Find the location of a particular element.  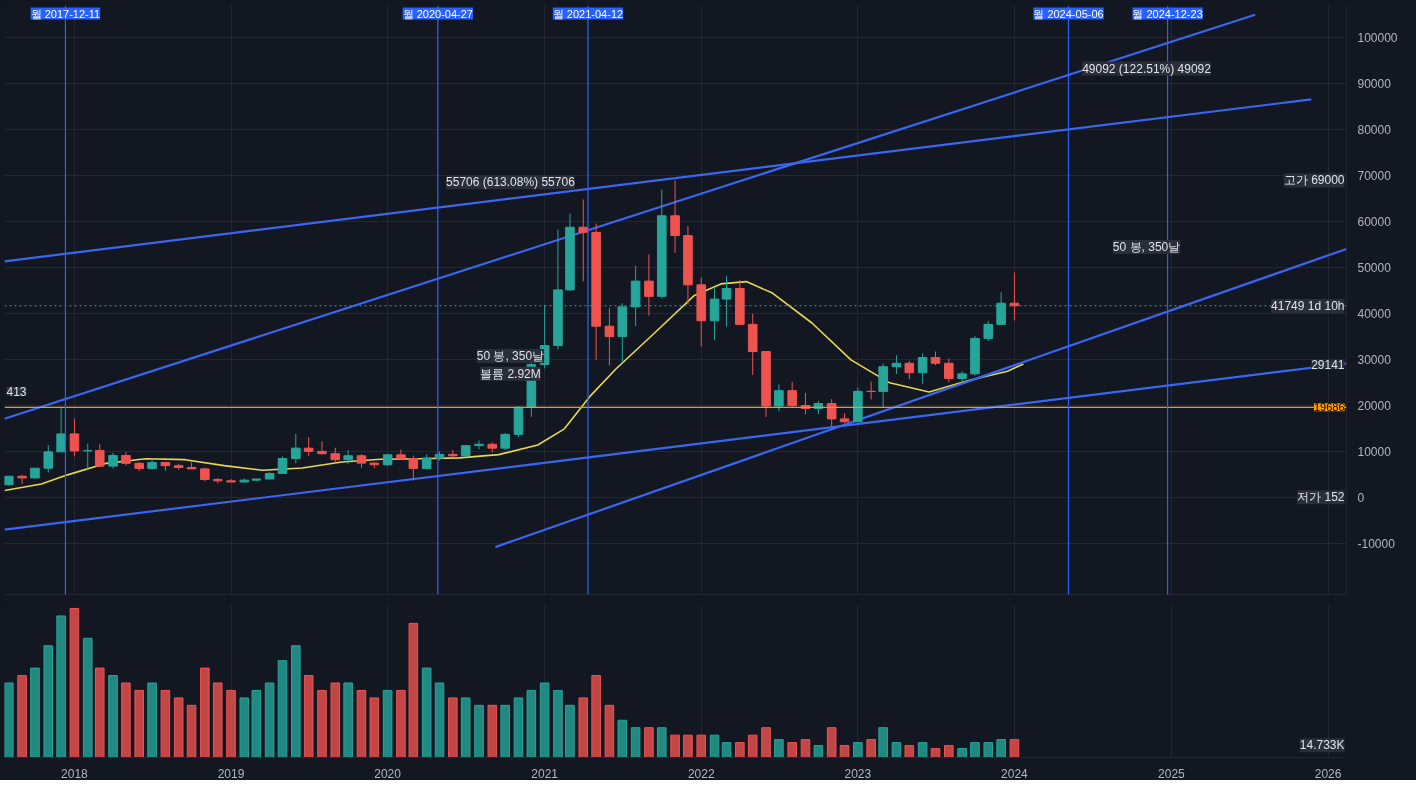

x-tick-label: 2021 is located at coordinates (545, 773).